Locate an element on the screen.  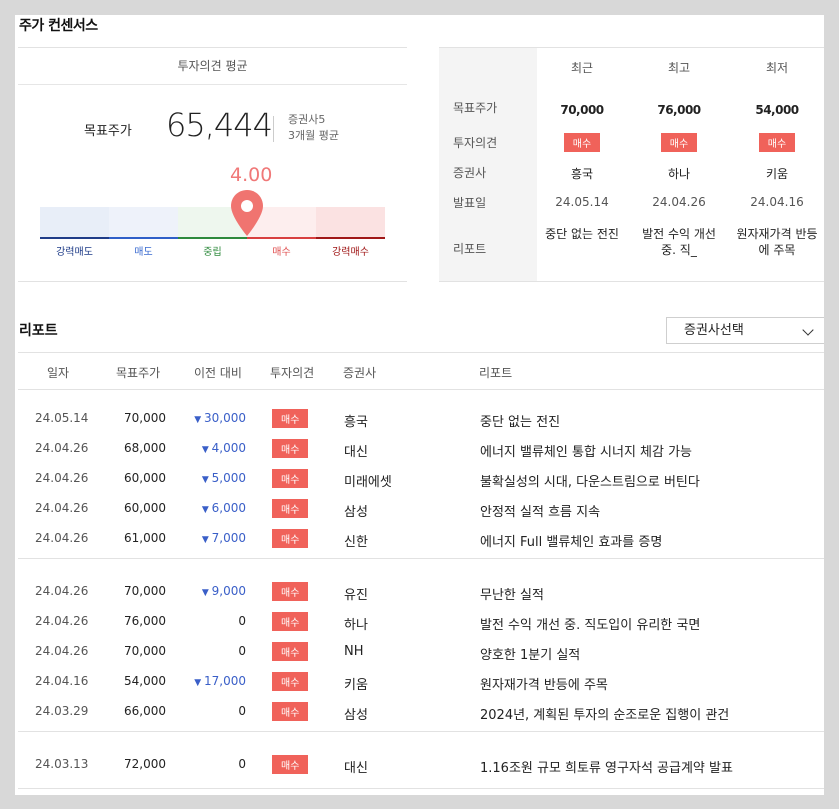
price-change-value: 9,000 is located at coordinates (228, 591).